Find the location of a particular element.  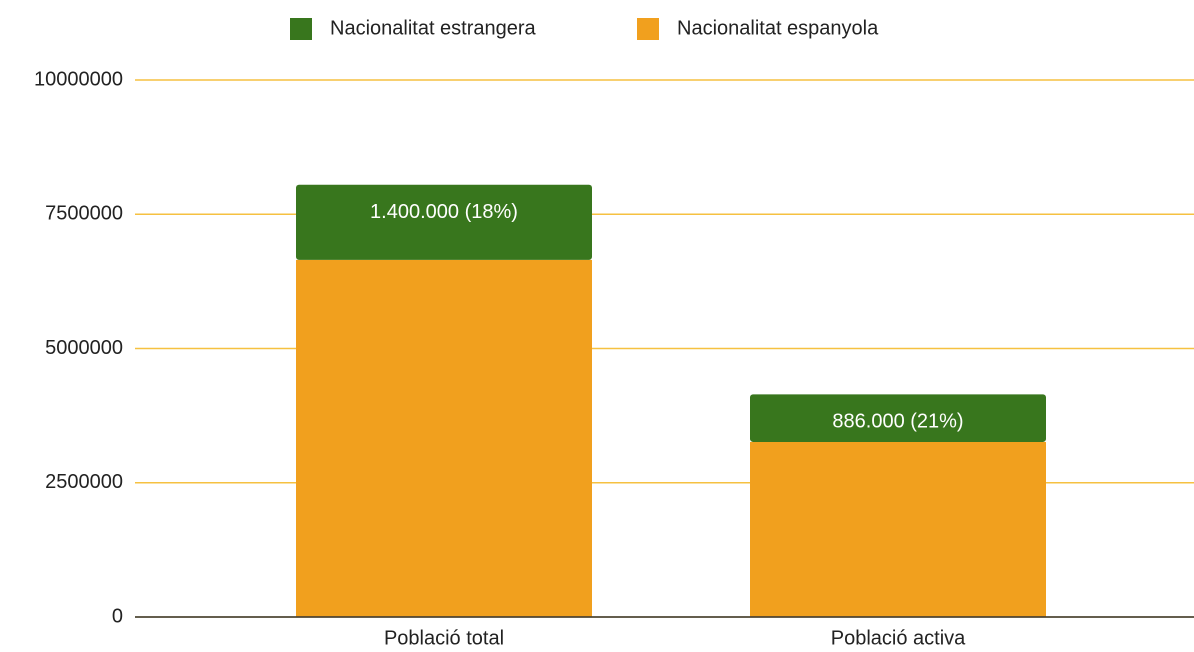

y-tick-label: 2500000 is located at coordinates (84, 482).